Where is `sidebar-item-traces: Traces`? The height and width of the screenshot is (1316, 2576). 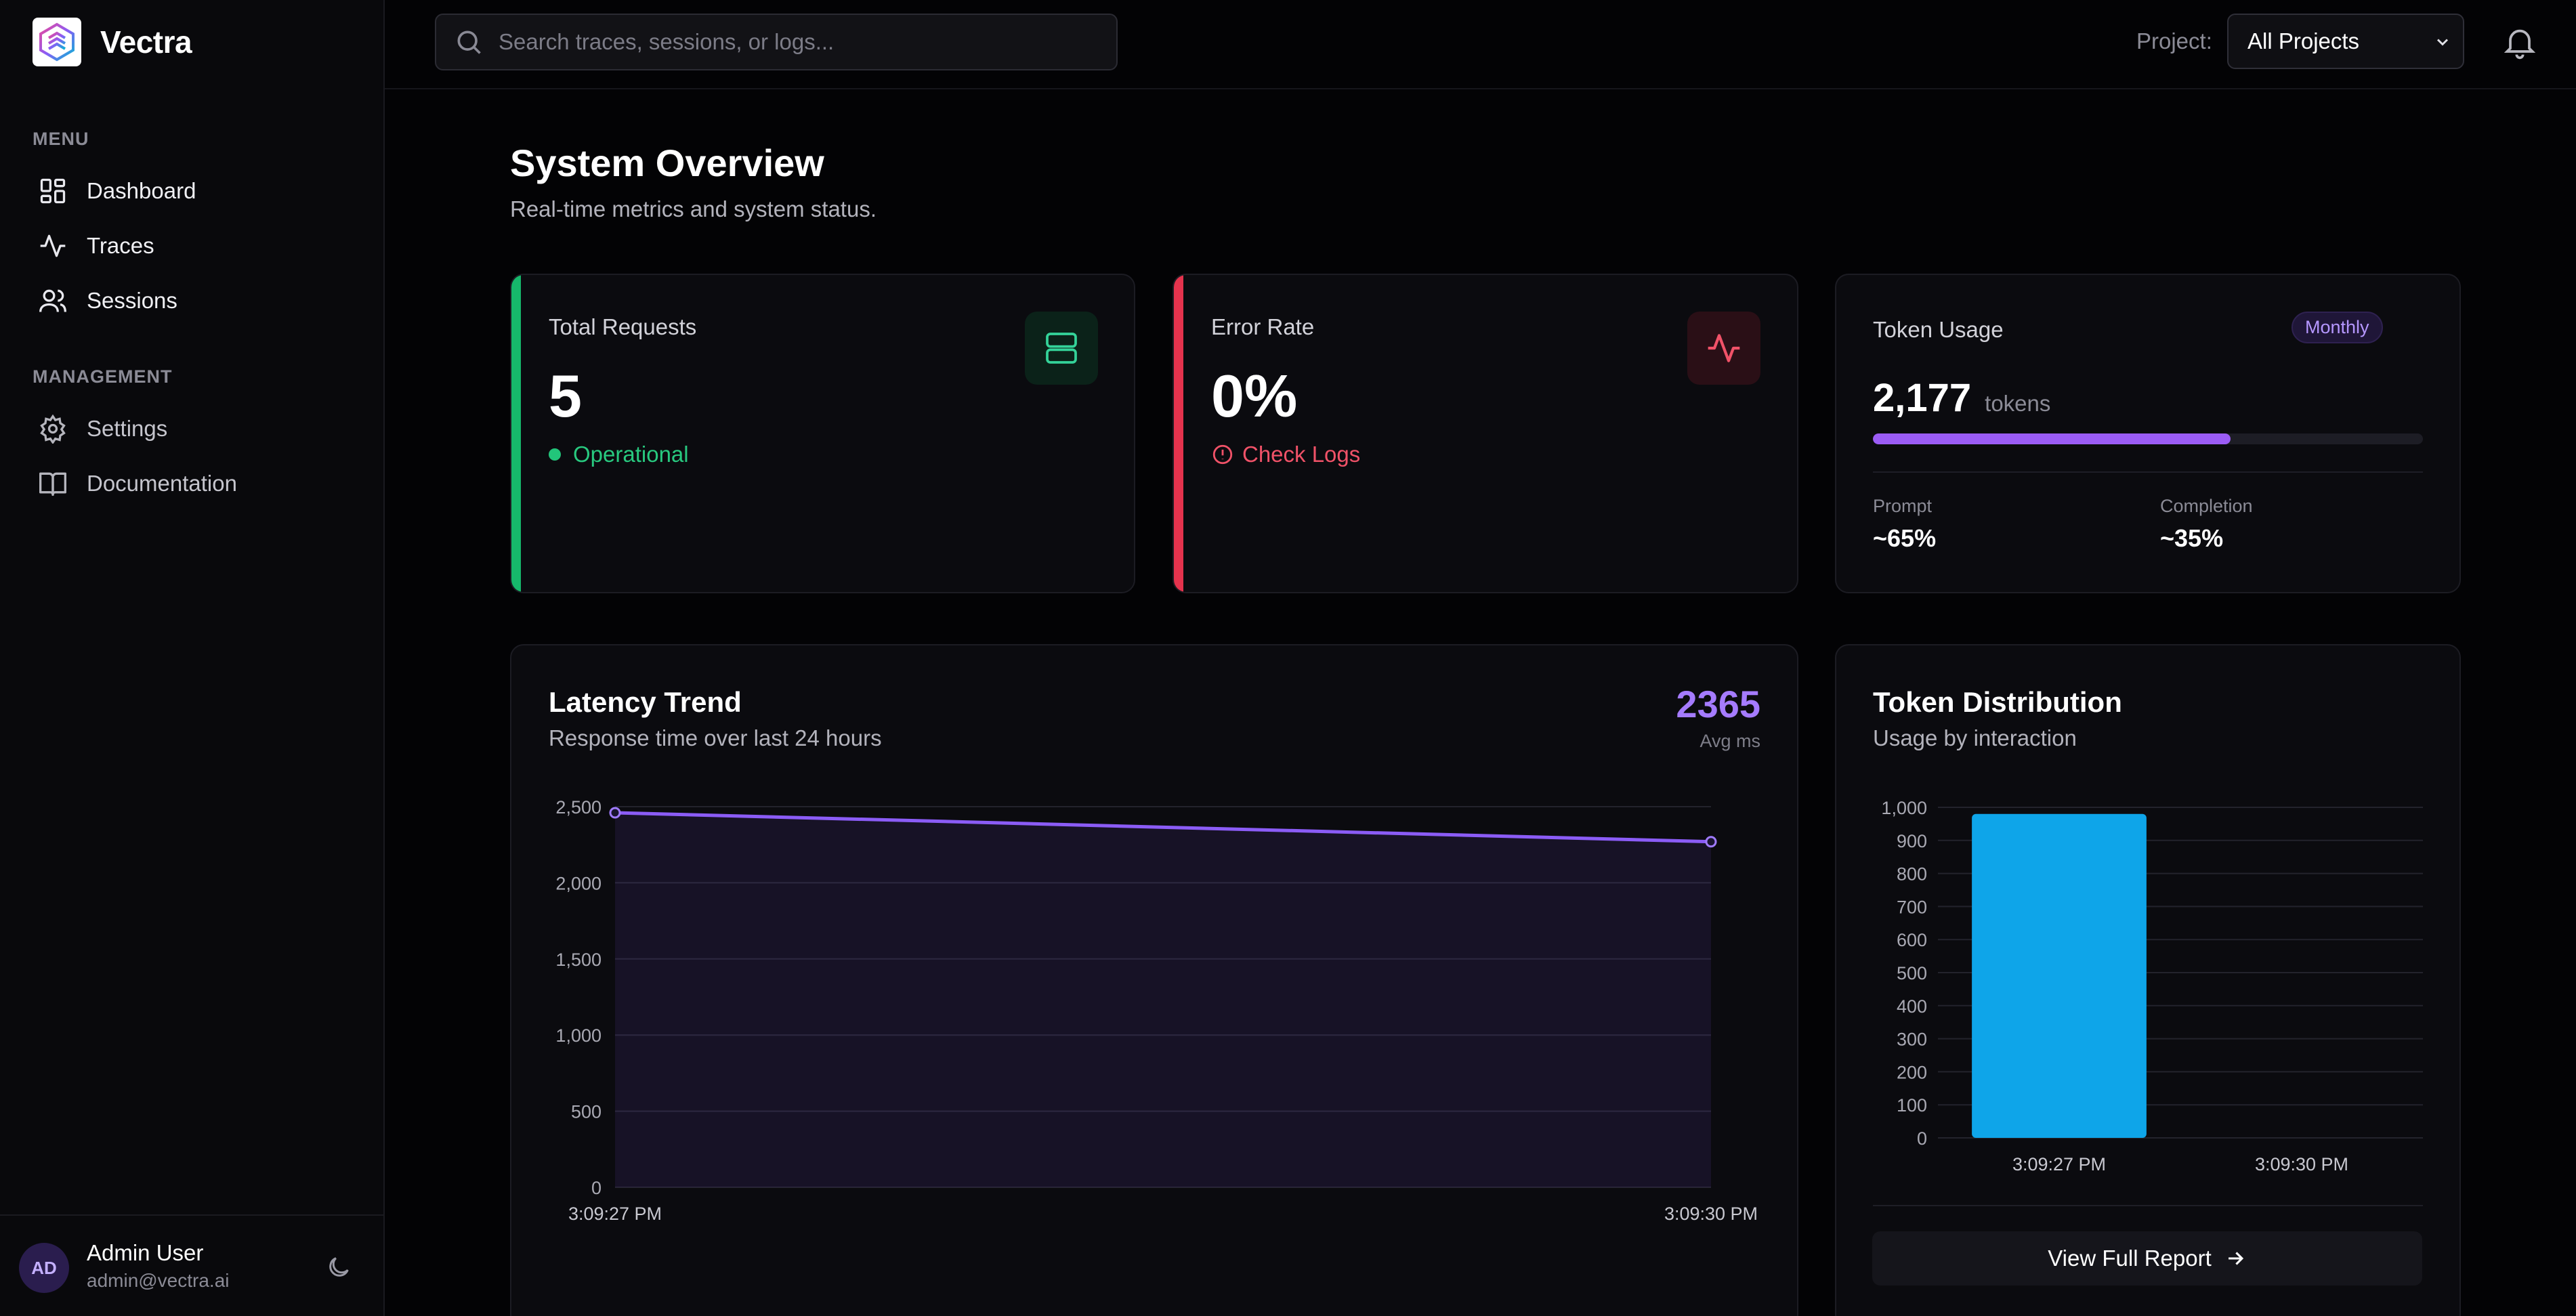
sidebar-item-traces: Traces is located at coordinates (195, 246).